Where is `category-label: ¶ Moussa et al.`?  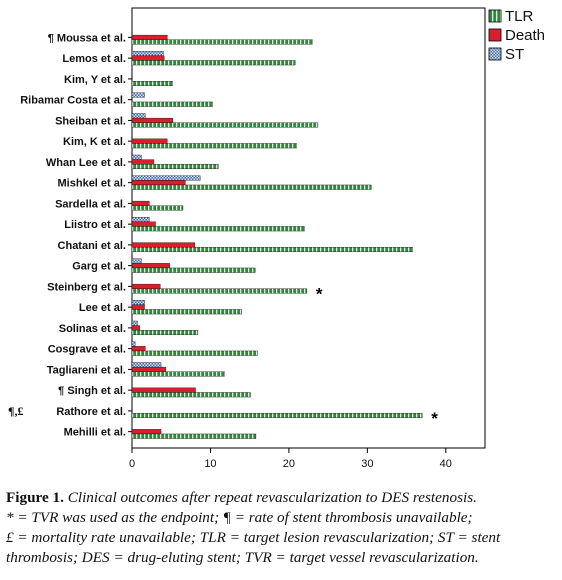
category-label: ¶ Moussa et al. is located at coordinates (87, 38).